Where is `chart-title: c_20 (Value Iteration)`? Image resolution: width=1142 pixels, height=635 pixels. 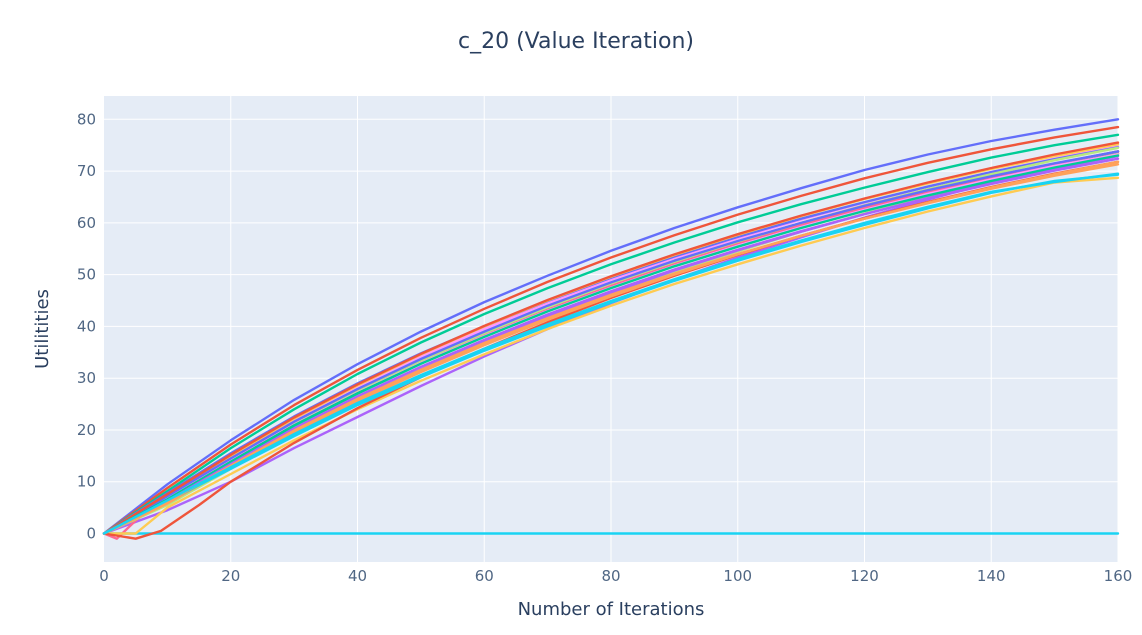
chart-title: c_20 (Value Iteration) is located at coordinates (576, 41).